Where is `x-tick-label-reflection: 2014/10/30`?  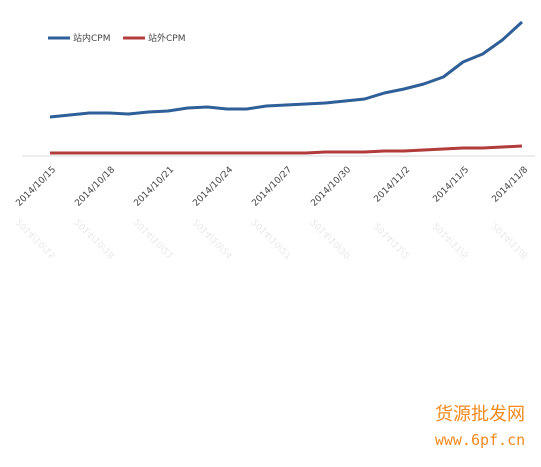 x-tick-label-reflection: 2014/10/30 is located at coordinates (331, 238).